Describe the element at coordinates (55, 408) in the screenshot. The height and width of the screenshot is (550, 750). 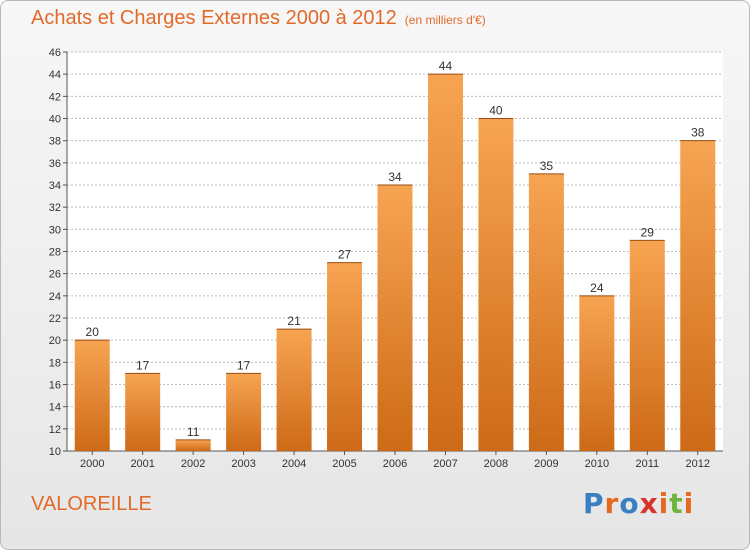
I see `y-tick-label: 14` at that location.